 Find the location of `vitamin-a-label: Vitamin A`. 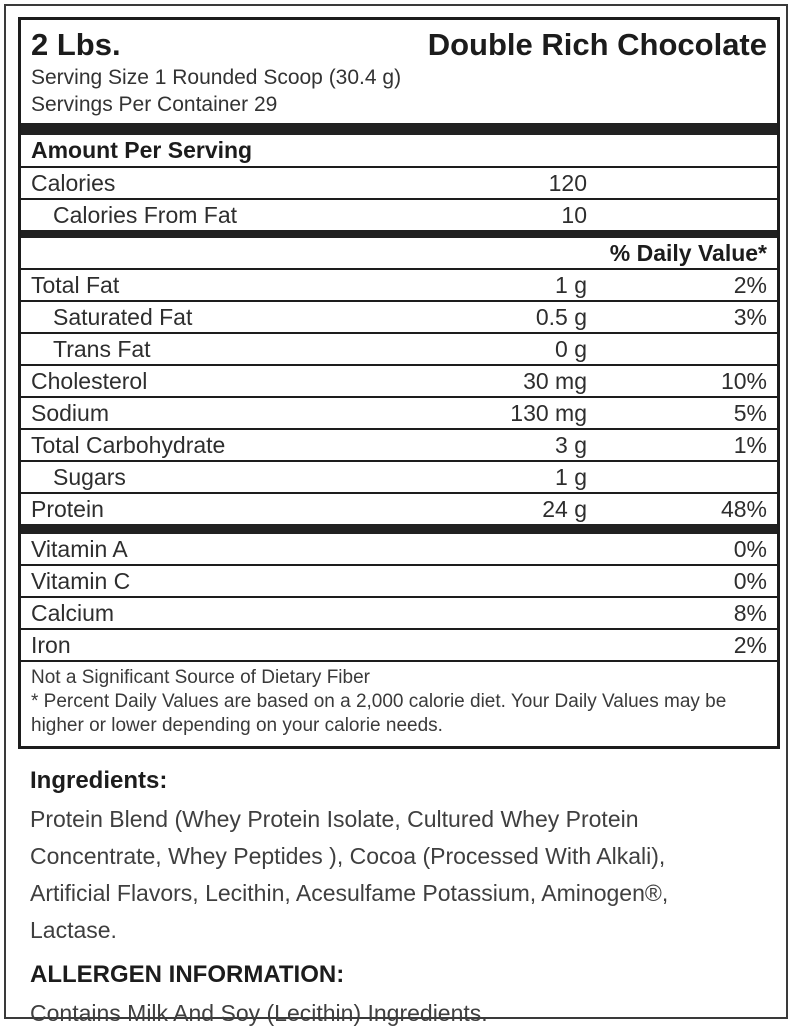

vitamin-a-label: Vitamin A is located at coordinates (79, 549).